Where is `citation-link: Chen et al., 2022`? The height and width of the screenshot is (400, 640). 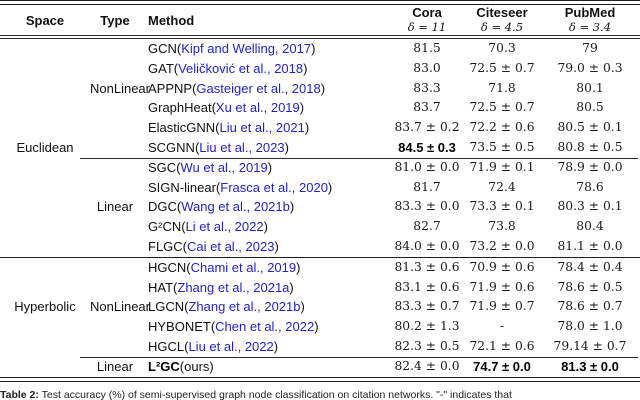 citation-link: Chen et al., 2022 is located at coordinates (265, 327).